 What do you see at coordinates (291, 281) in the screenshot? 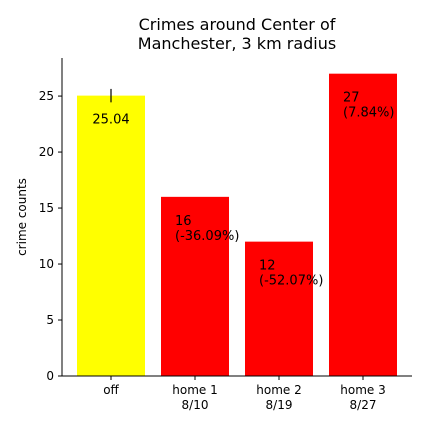
I see `data-label: (-52.07%)` at bounding box center [291, 281].